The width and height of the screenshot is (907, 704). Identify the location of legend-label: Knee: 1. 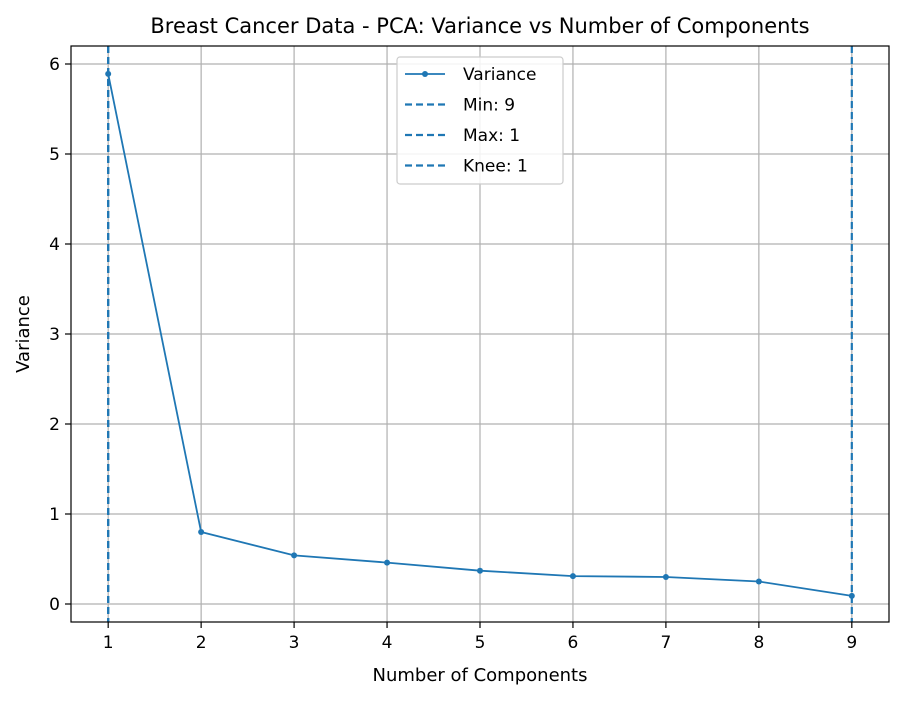
(495, 167).